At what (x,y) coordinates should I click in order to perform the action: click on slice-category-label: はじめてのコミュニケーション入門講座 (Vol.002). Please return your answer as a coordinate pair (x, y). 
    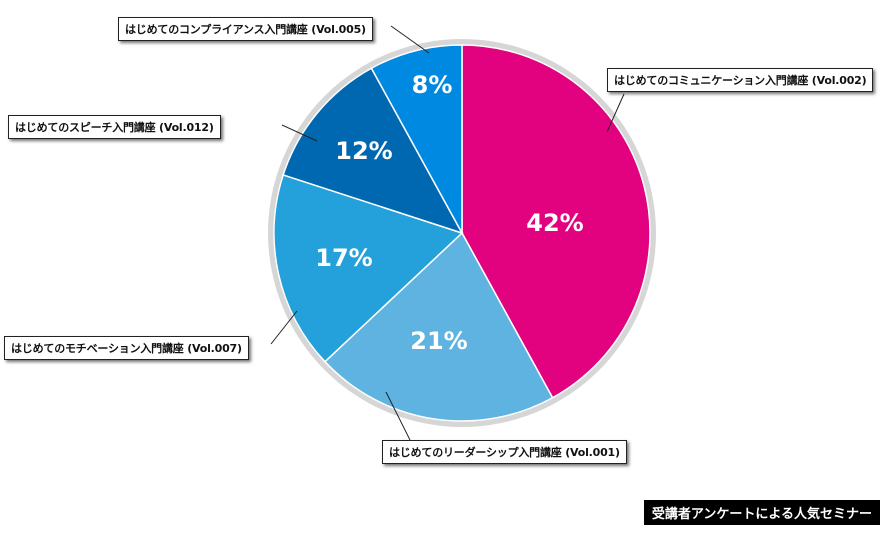
    Looking at the image, I should click on (740, 80).